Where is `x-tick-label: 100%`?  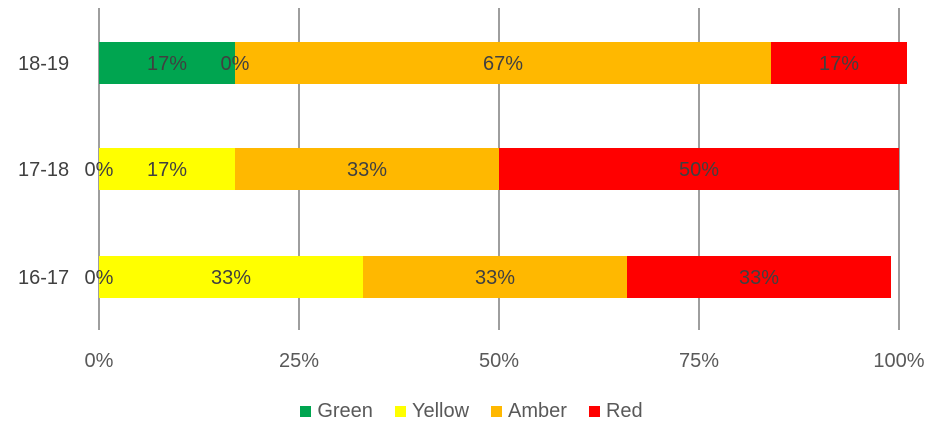
x-tick-label: 100% is located at coordinates (898, 361).